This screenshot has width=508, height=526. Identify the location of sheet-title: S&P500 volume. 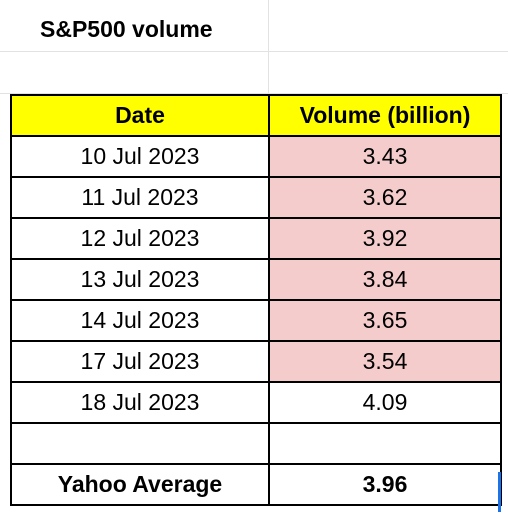
(126, 29).